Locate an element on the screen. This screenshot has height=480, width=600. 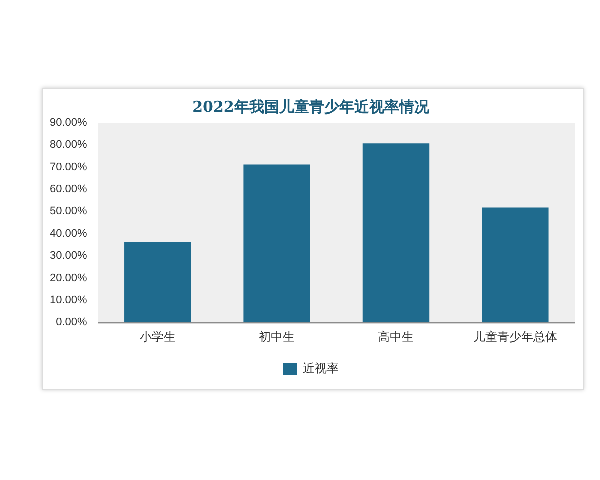
x-tick-label: 小学生 is located at coordinates (158, 337).